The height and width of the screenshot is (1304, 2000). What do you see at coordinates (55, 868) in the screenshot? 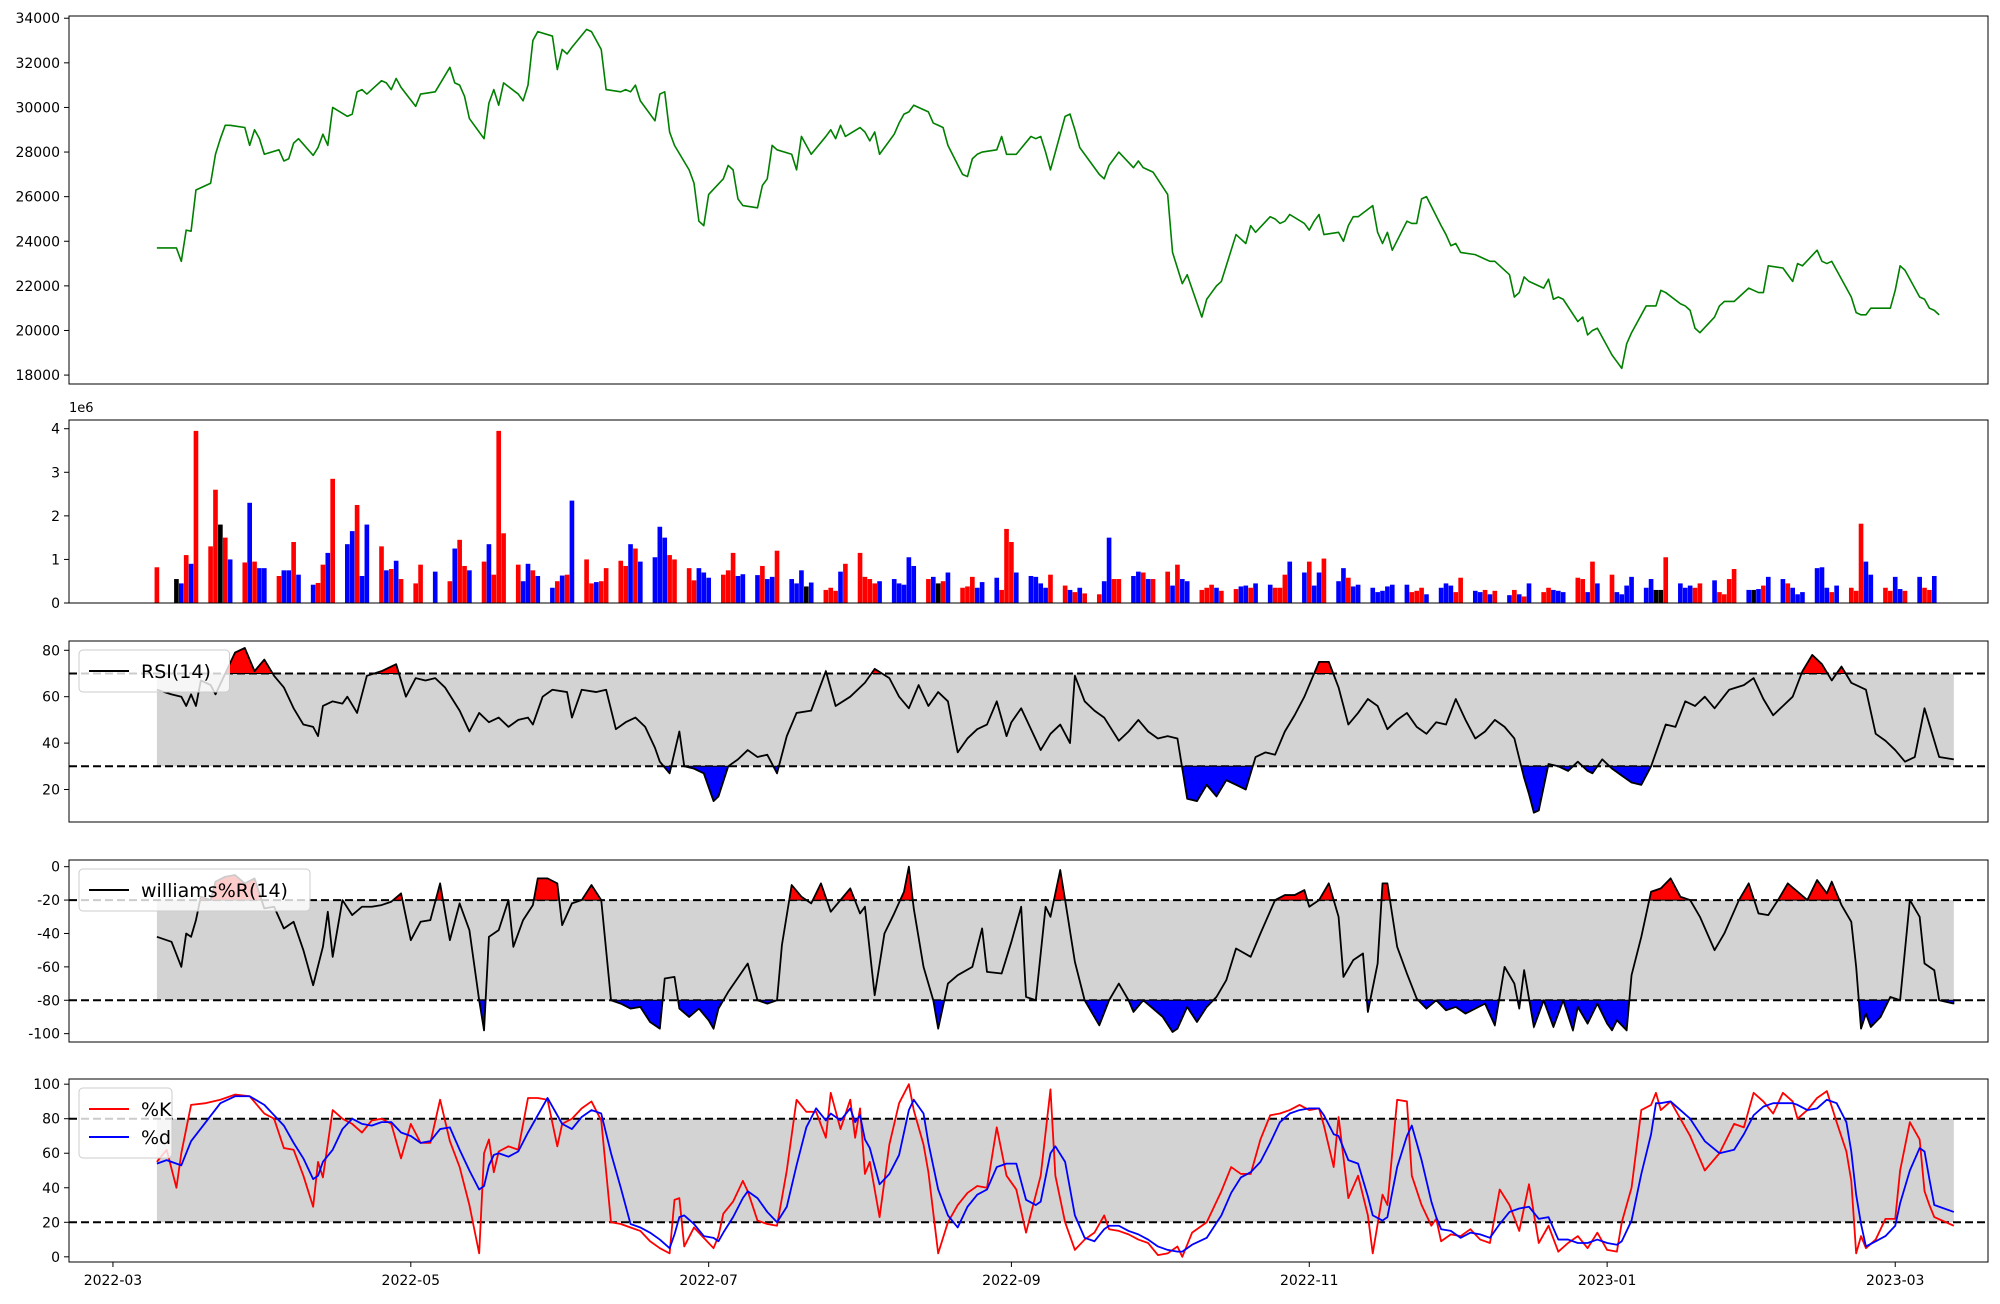
I see `williams-ytick-label: 0` at bounding box center [55, 868].